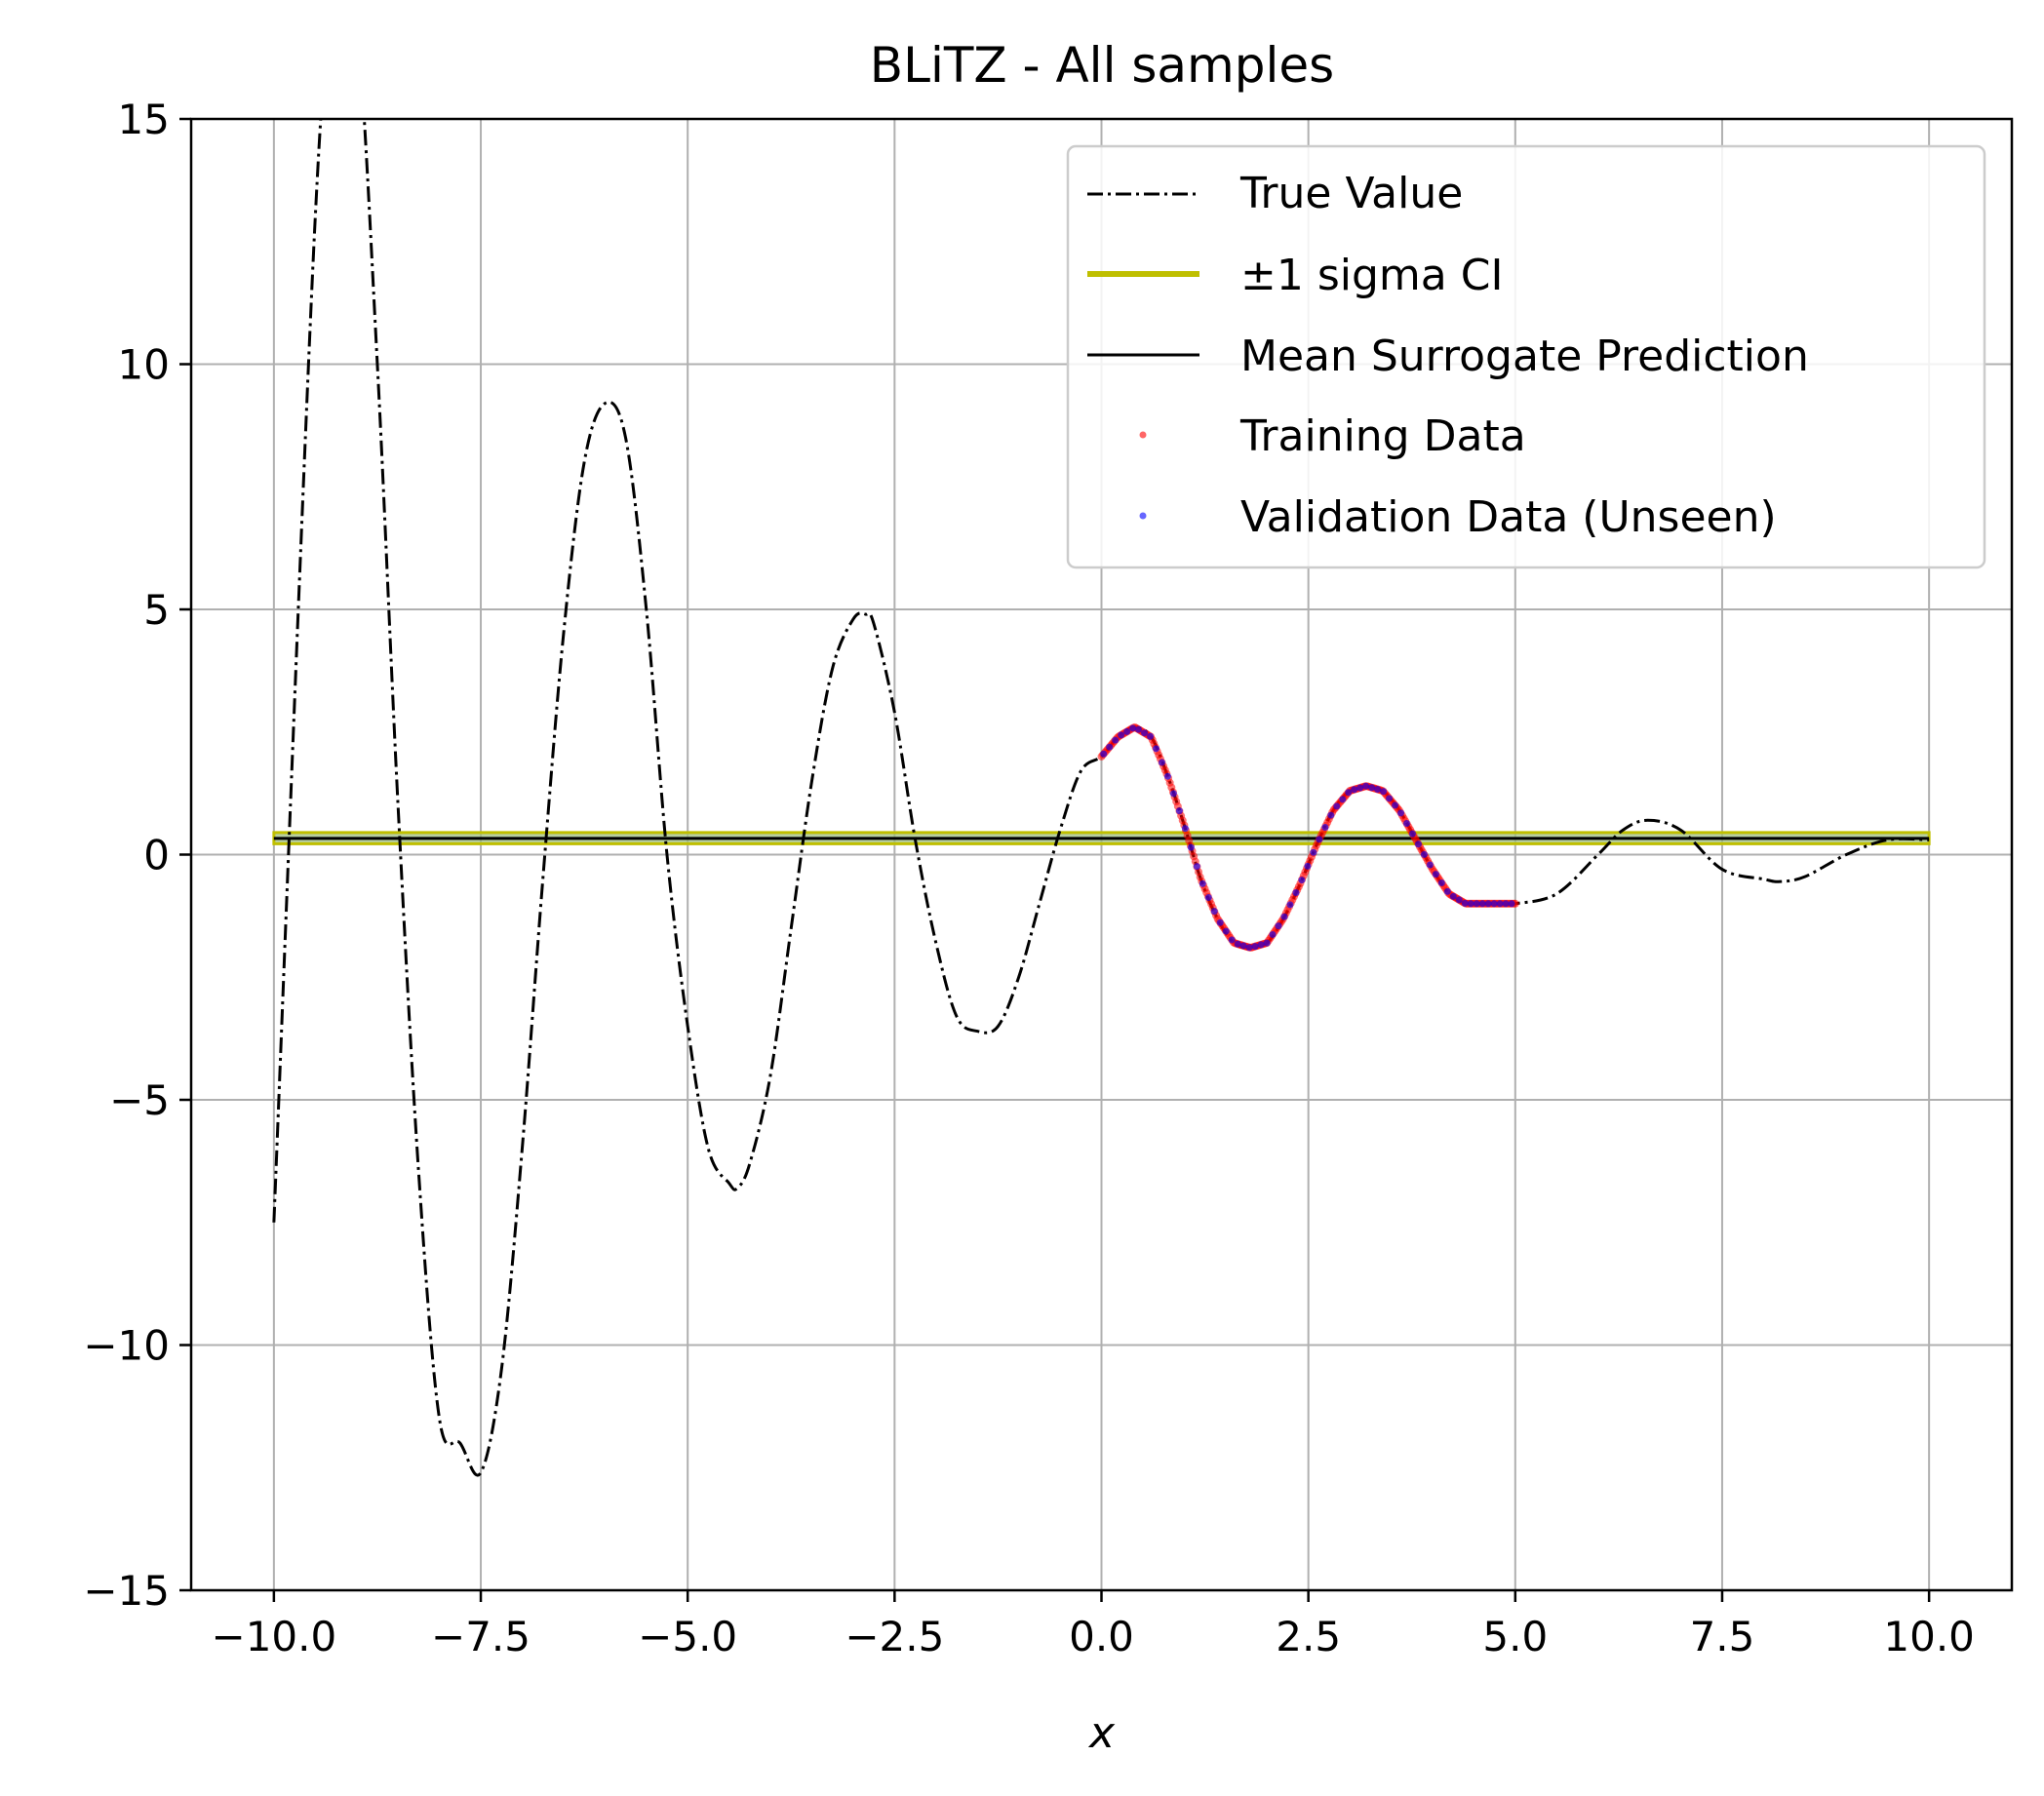 The width and height of the screenshot is (2044, 1796). Describe the element at coordinates (894, 1636) in the screenshot. I see `x-tick-label: −2.5` at that location.